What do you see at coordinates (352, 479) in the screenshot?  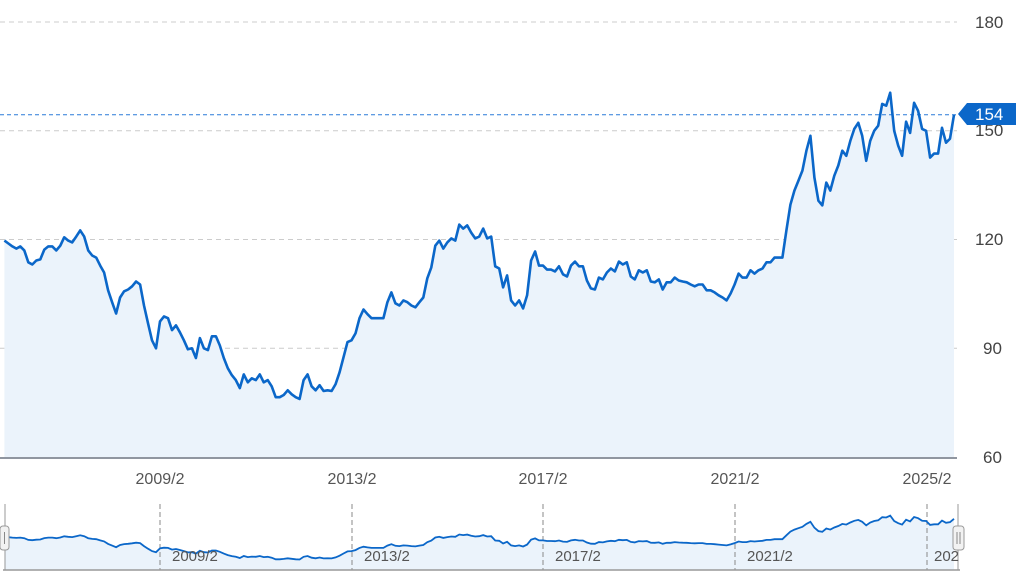 I see `x-tick-label: 2013/2` at bounding box center [352, 479].